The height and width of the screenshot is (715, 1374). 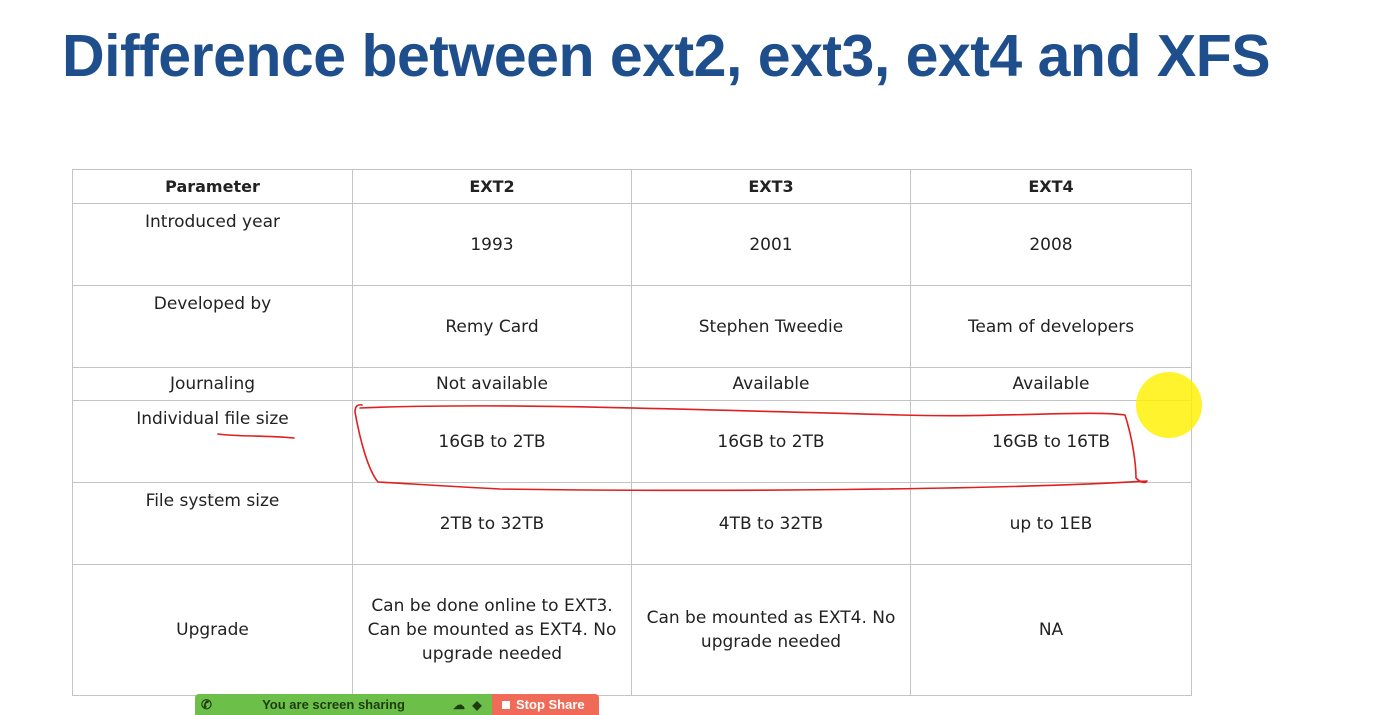 I want to click on row-label: Individual file size, so click(x=212, y=441).